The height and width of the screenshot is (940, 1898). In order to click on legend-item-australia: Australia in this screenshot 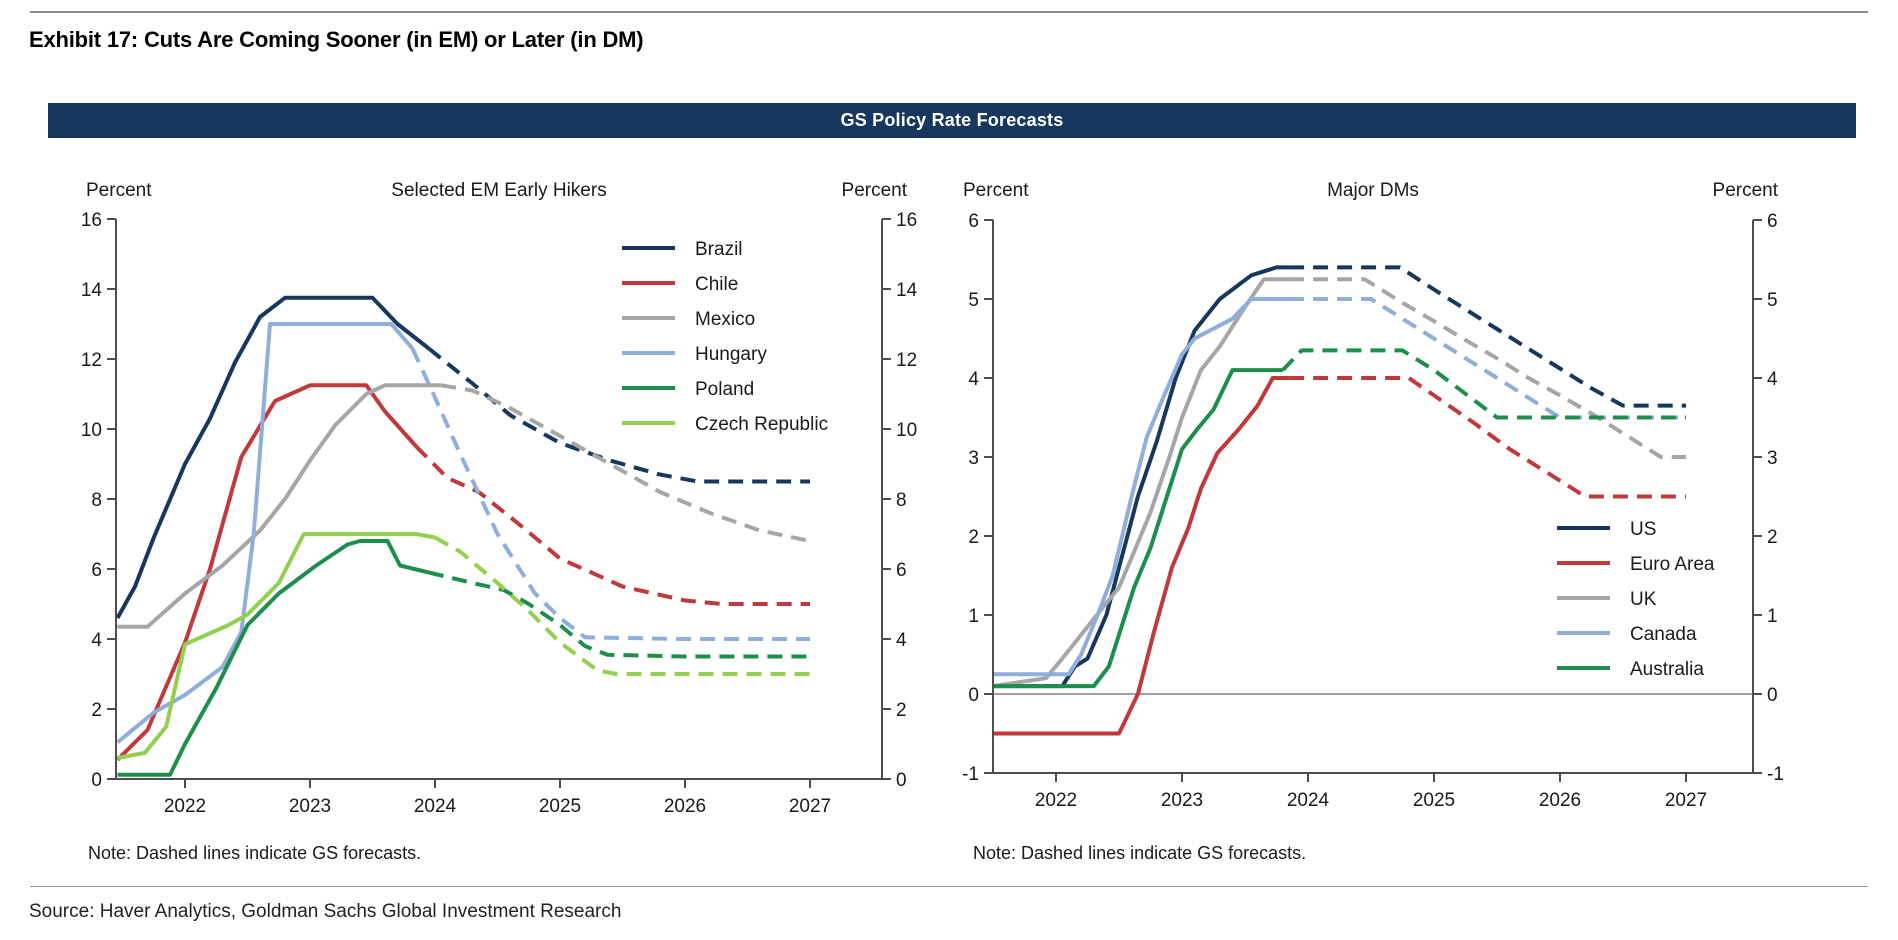, I will do `click(1630, 669)`.